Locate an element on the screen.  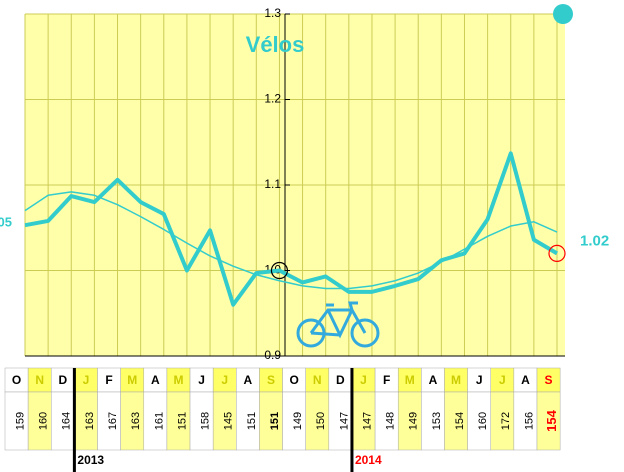
count-label: 145 is located at coordinates (229, 421).